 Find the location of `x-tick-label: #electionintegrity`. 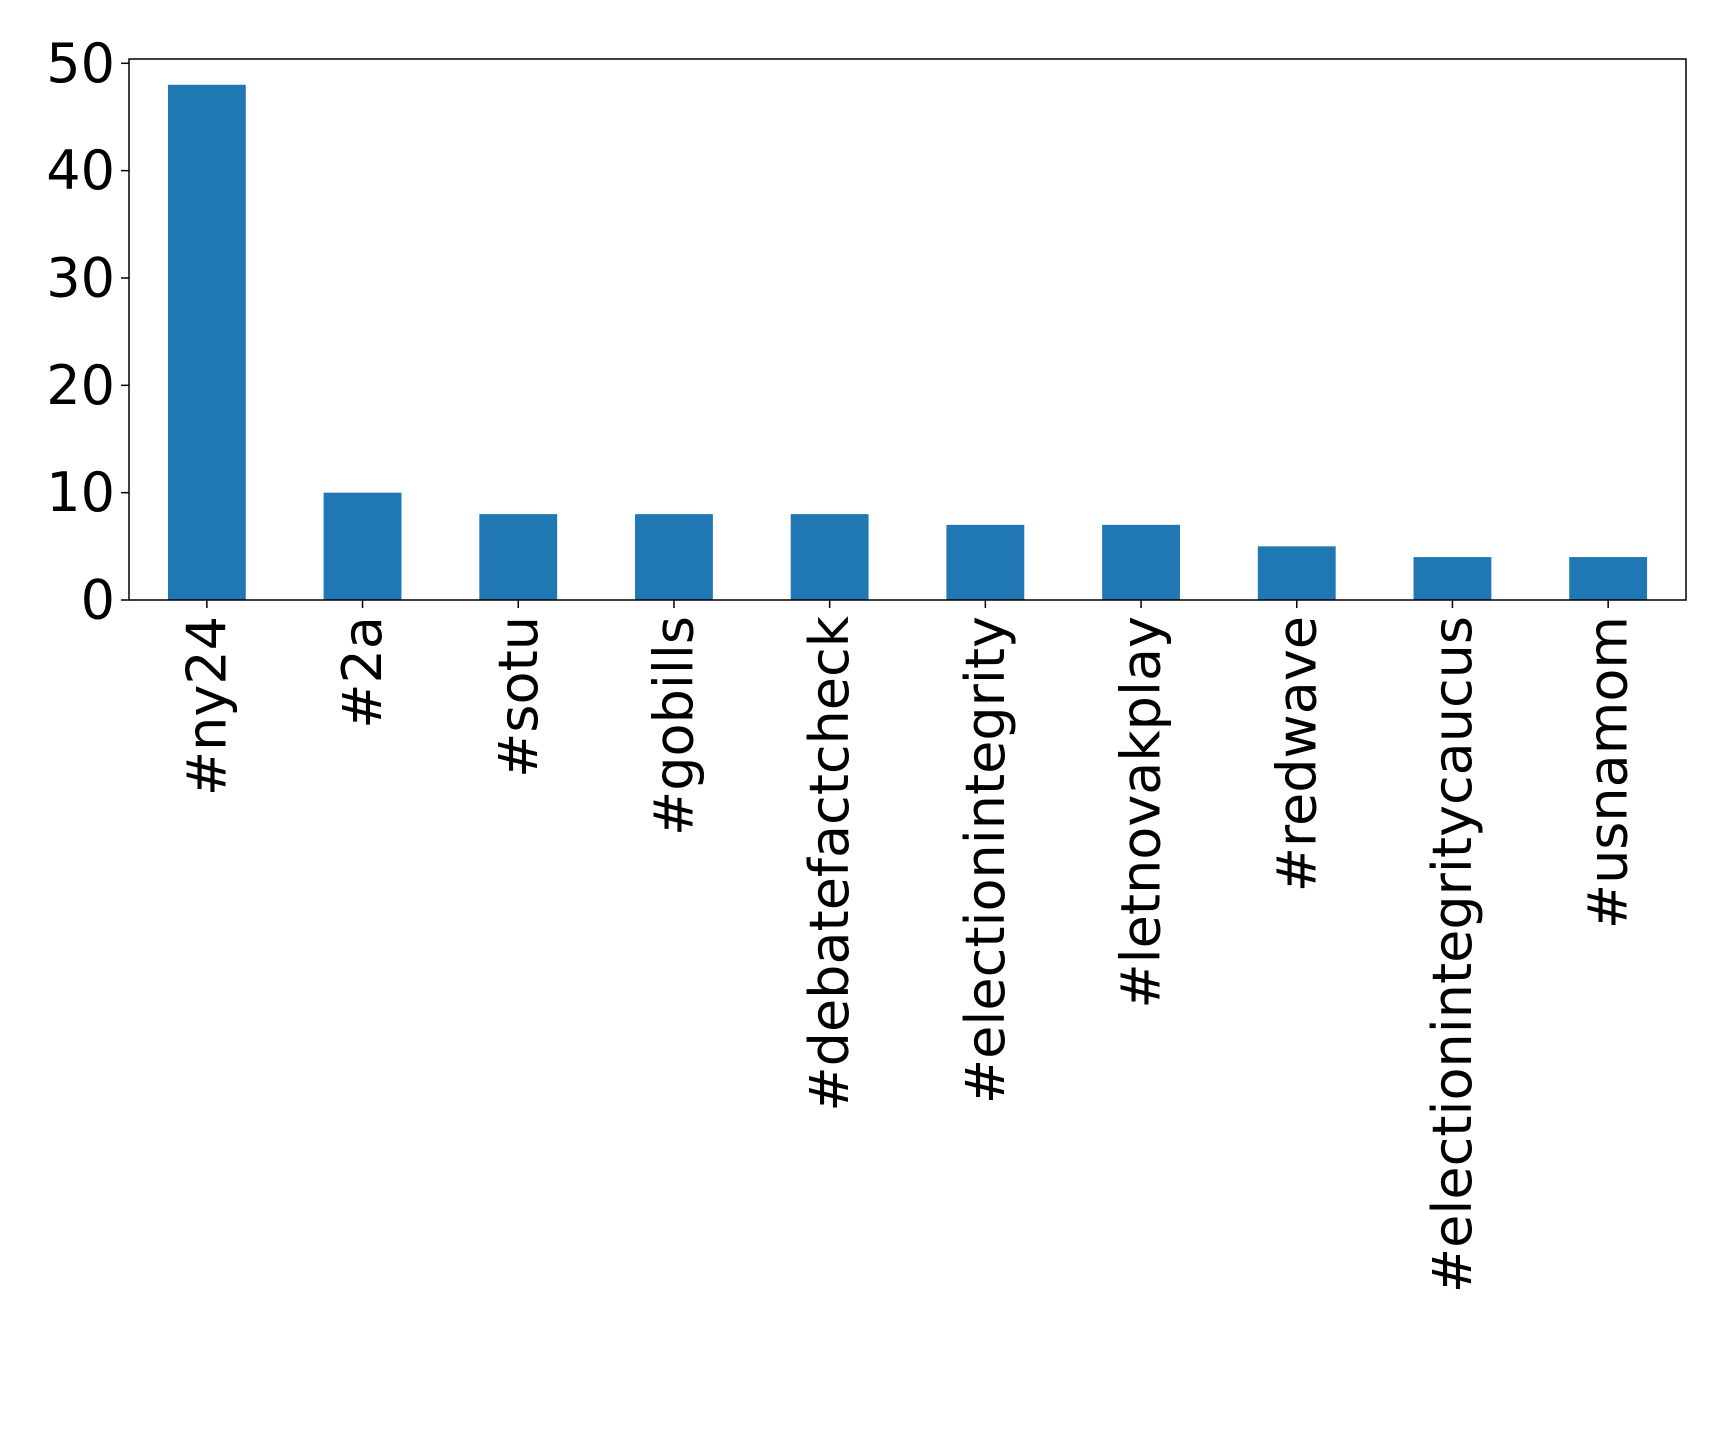

x-tick-label: #electionintegrity is located at coordinates (985, 860).